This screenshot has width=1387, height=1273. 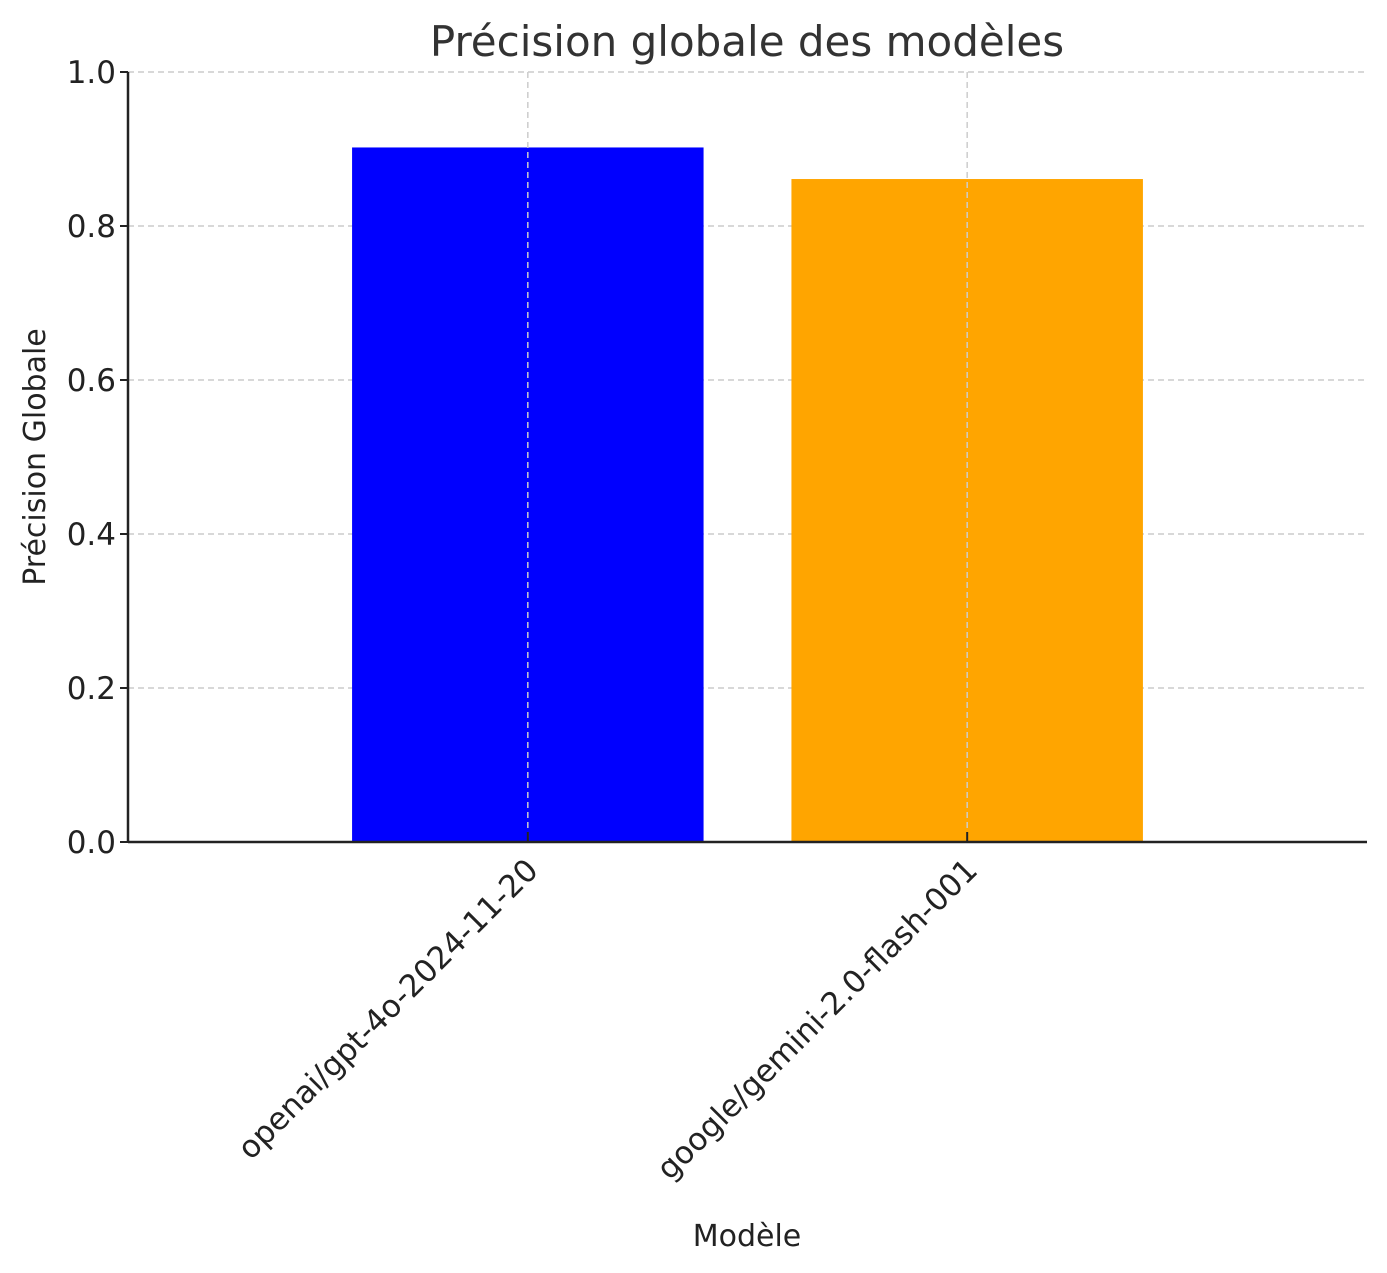 What do you see at coordinates (91, 689) in the screenshot?
I see `y-tick-label: 0.2` at bounding box center [91, 689].